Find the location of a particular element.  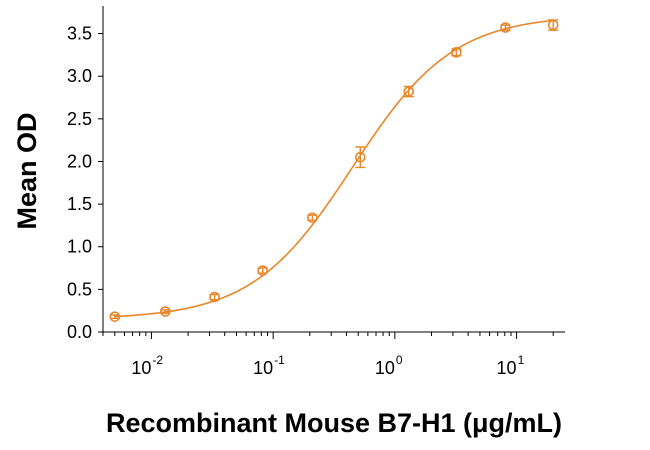

y-tick-label: 3.0 is located at coordinates (79, 76).